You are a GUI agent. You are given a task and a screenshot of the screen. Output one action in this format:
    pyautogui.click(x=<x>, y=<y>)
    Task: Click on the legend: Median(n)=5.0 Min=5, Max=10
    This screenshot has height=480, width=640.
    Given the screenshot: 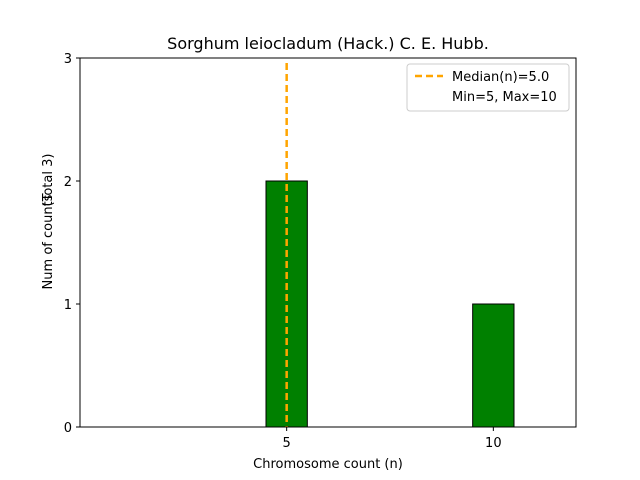 What is the action you would take?
    pyautogui.click(x=488, y=87)
    